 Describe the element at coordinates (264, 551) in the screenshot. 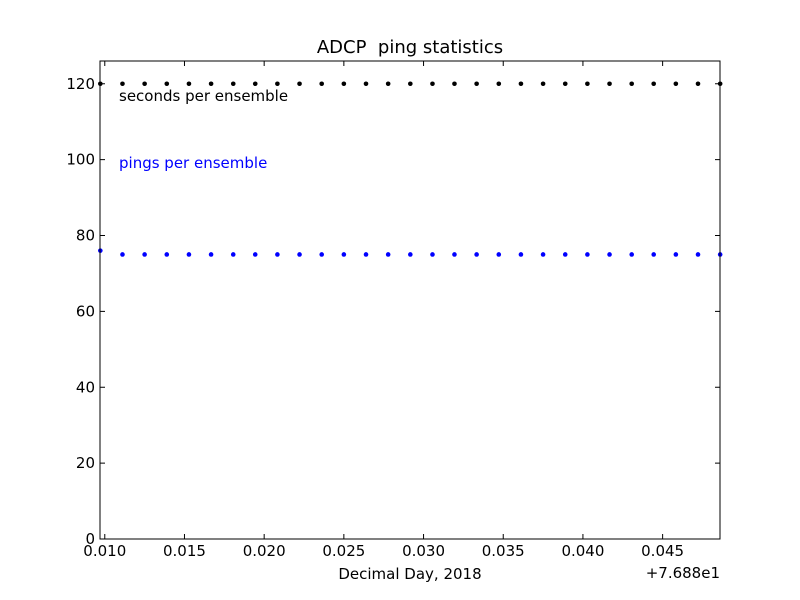

I see `x-tick-label: 0.020` at that location.